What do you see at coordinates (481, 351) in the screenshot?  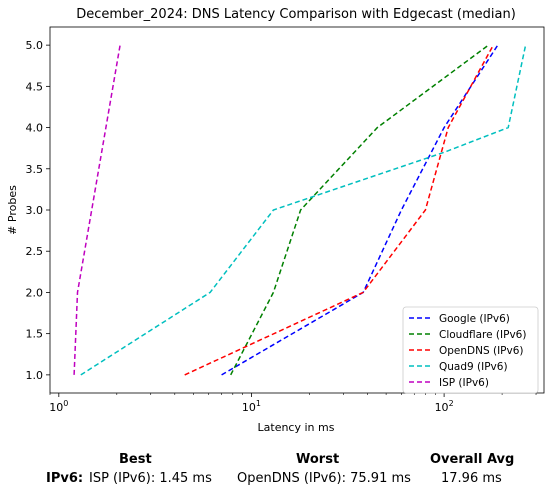 I see `legend-label: OpenDNS (IPv6)` at bounding box center [481, 351].